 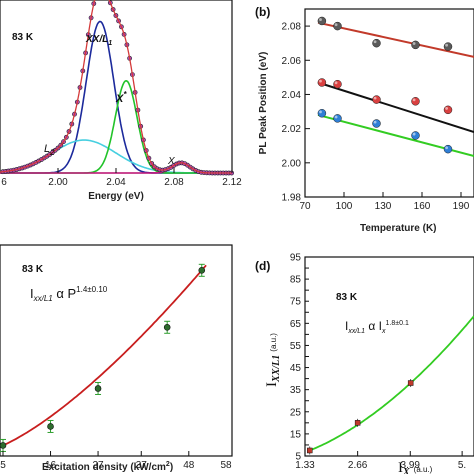 What do you see at coordinates (292, 27) in the screenshot?
I see `y-tick-label-b-5: 2.08` at bounding box center [292, 27].